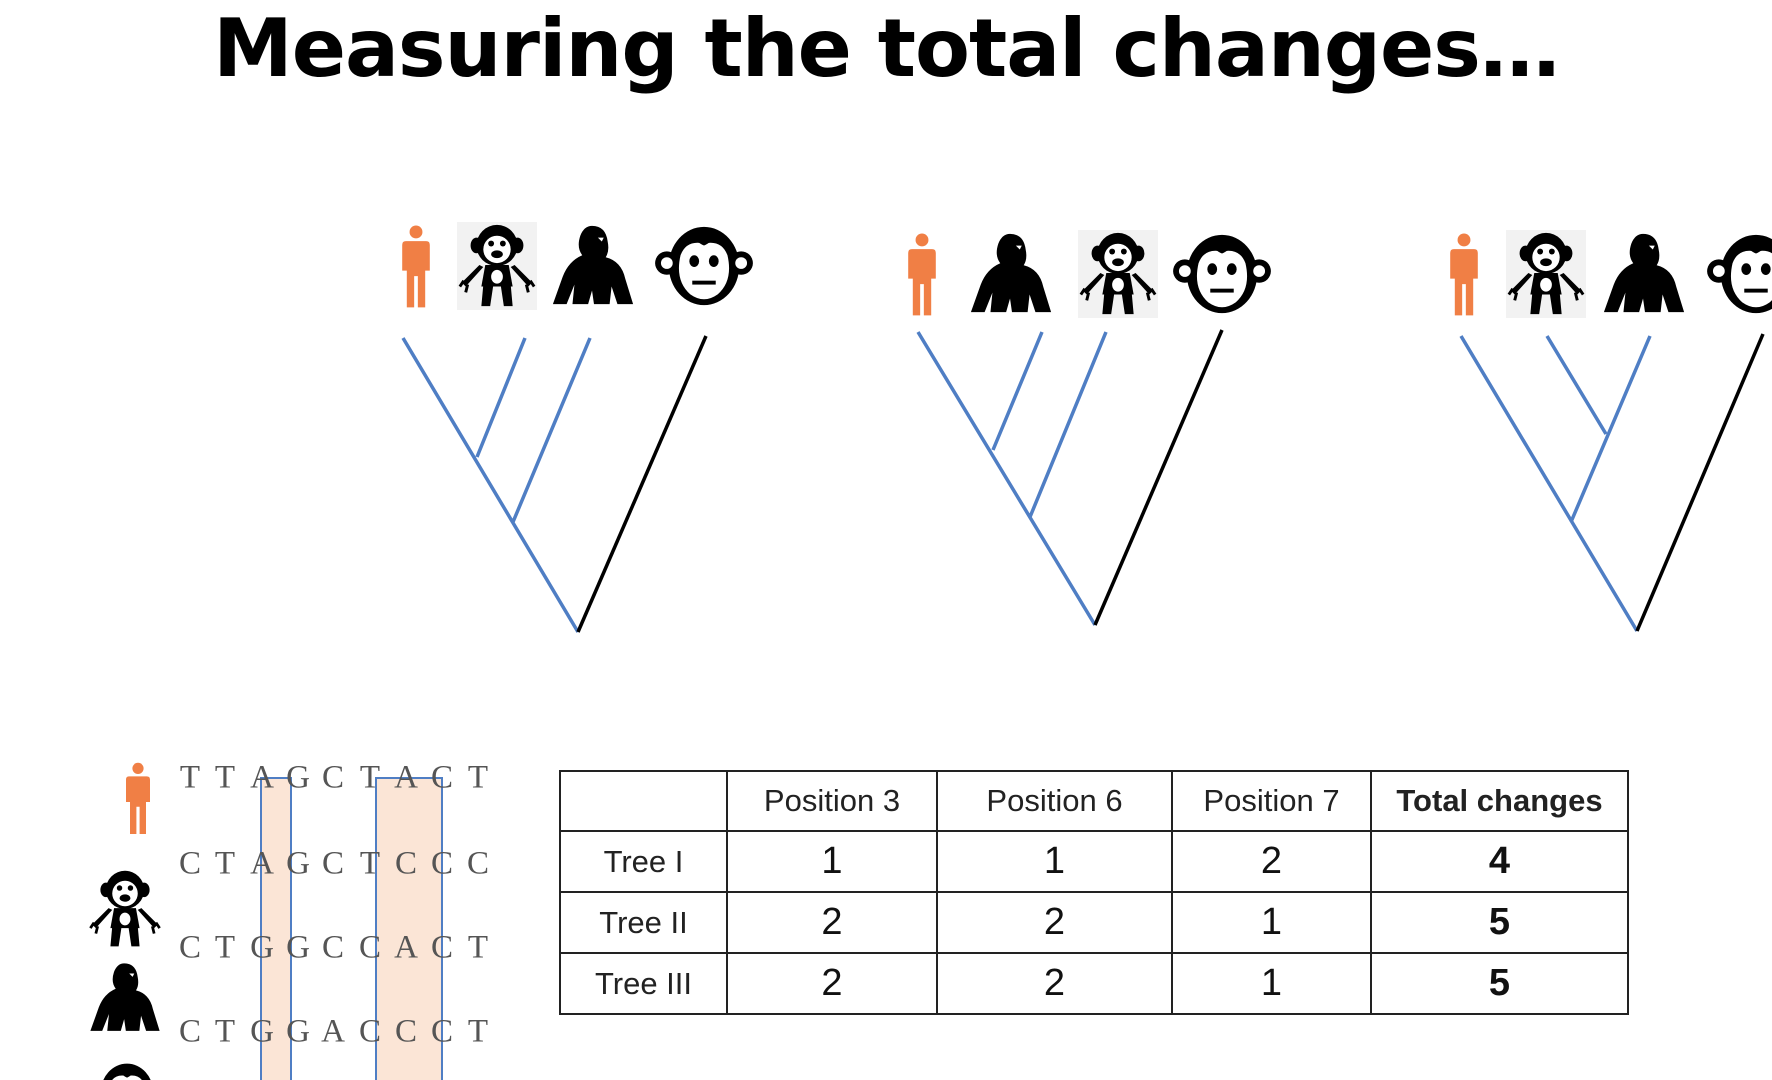  Describe the element at coordinates (554, 484) in the screenshot. I see `tree-1-branches` at that location.